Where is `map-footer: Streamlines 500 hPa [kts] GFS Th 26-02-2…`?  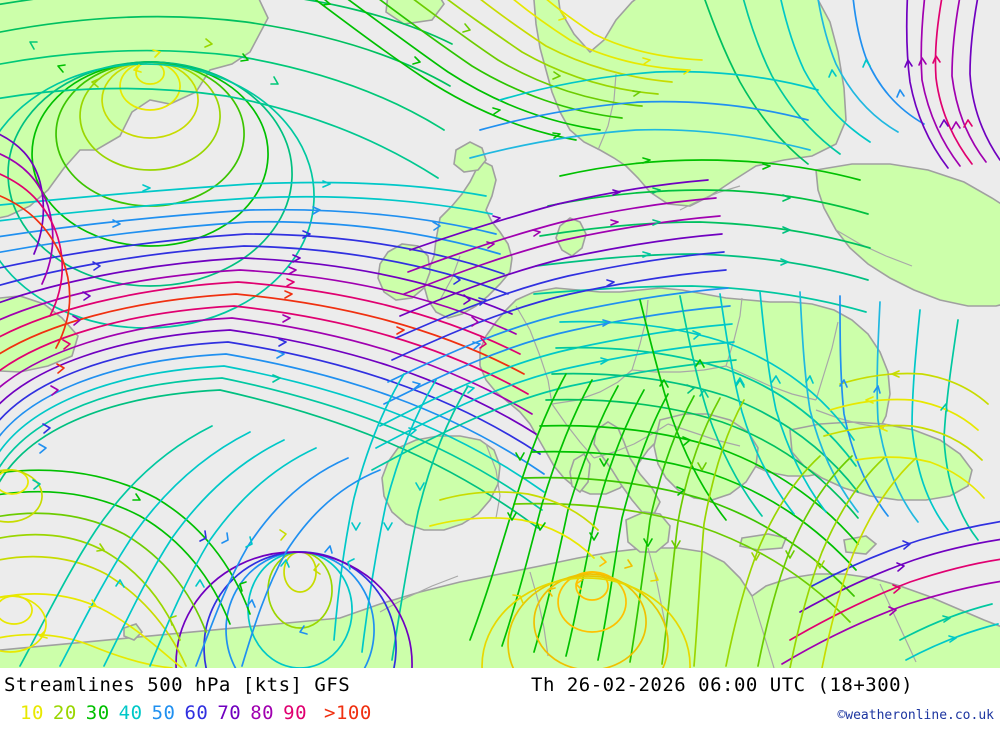 map-footer: Streamlines 500 hPa [kts] GFS Th 26-02-2… is located at coordinates (500, 700).